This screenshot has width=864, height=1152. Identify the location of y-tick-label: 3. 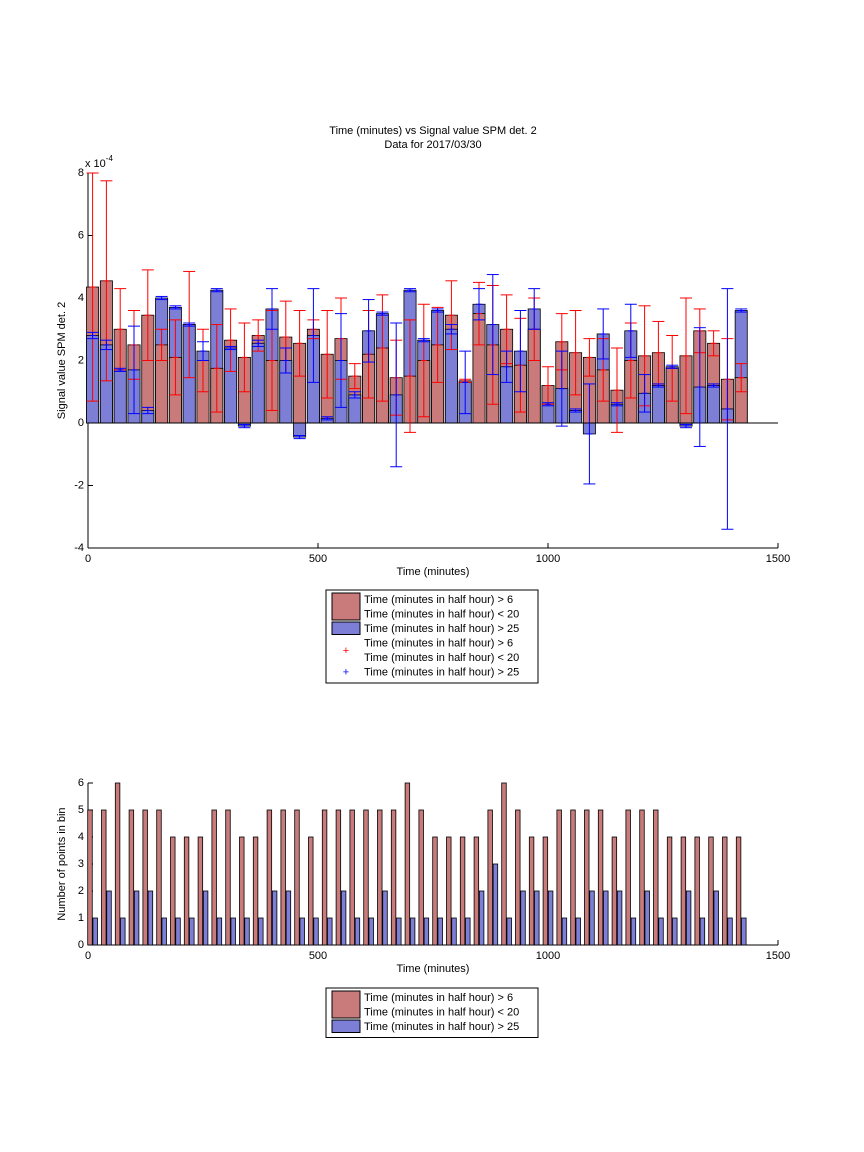
(81, 864).